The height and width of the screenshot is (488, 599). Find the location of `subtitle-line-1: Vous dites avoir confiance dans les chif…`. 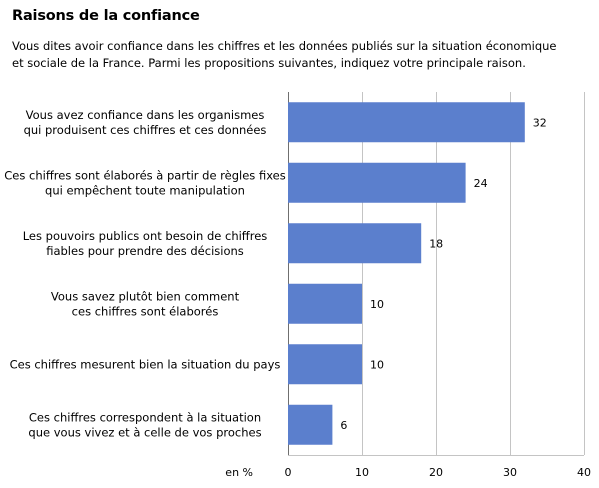

subtitle-line-1: Vous dites avoir confiance dans les chif… is located at coordinates (284, 46).